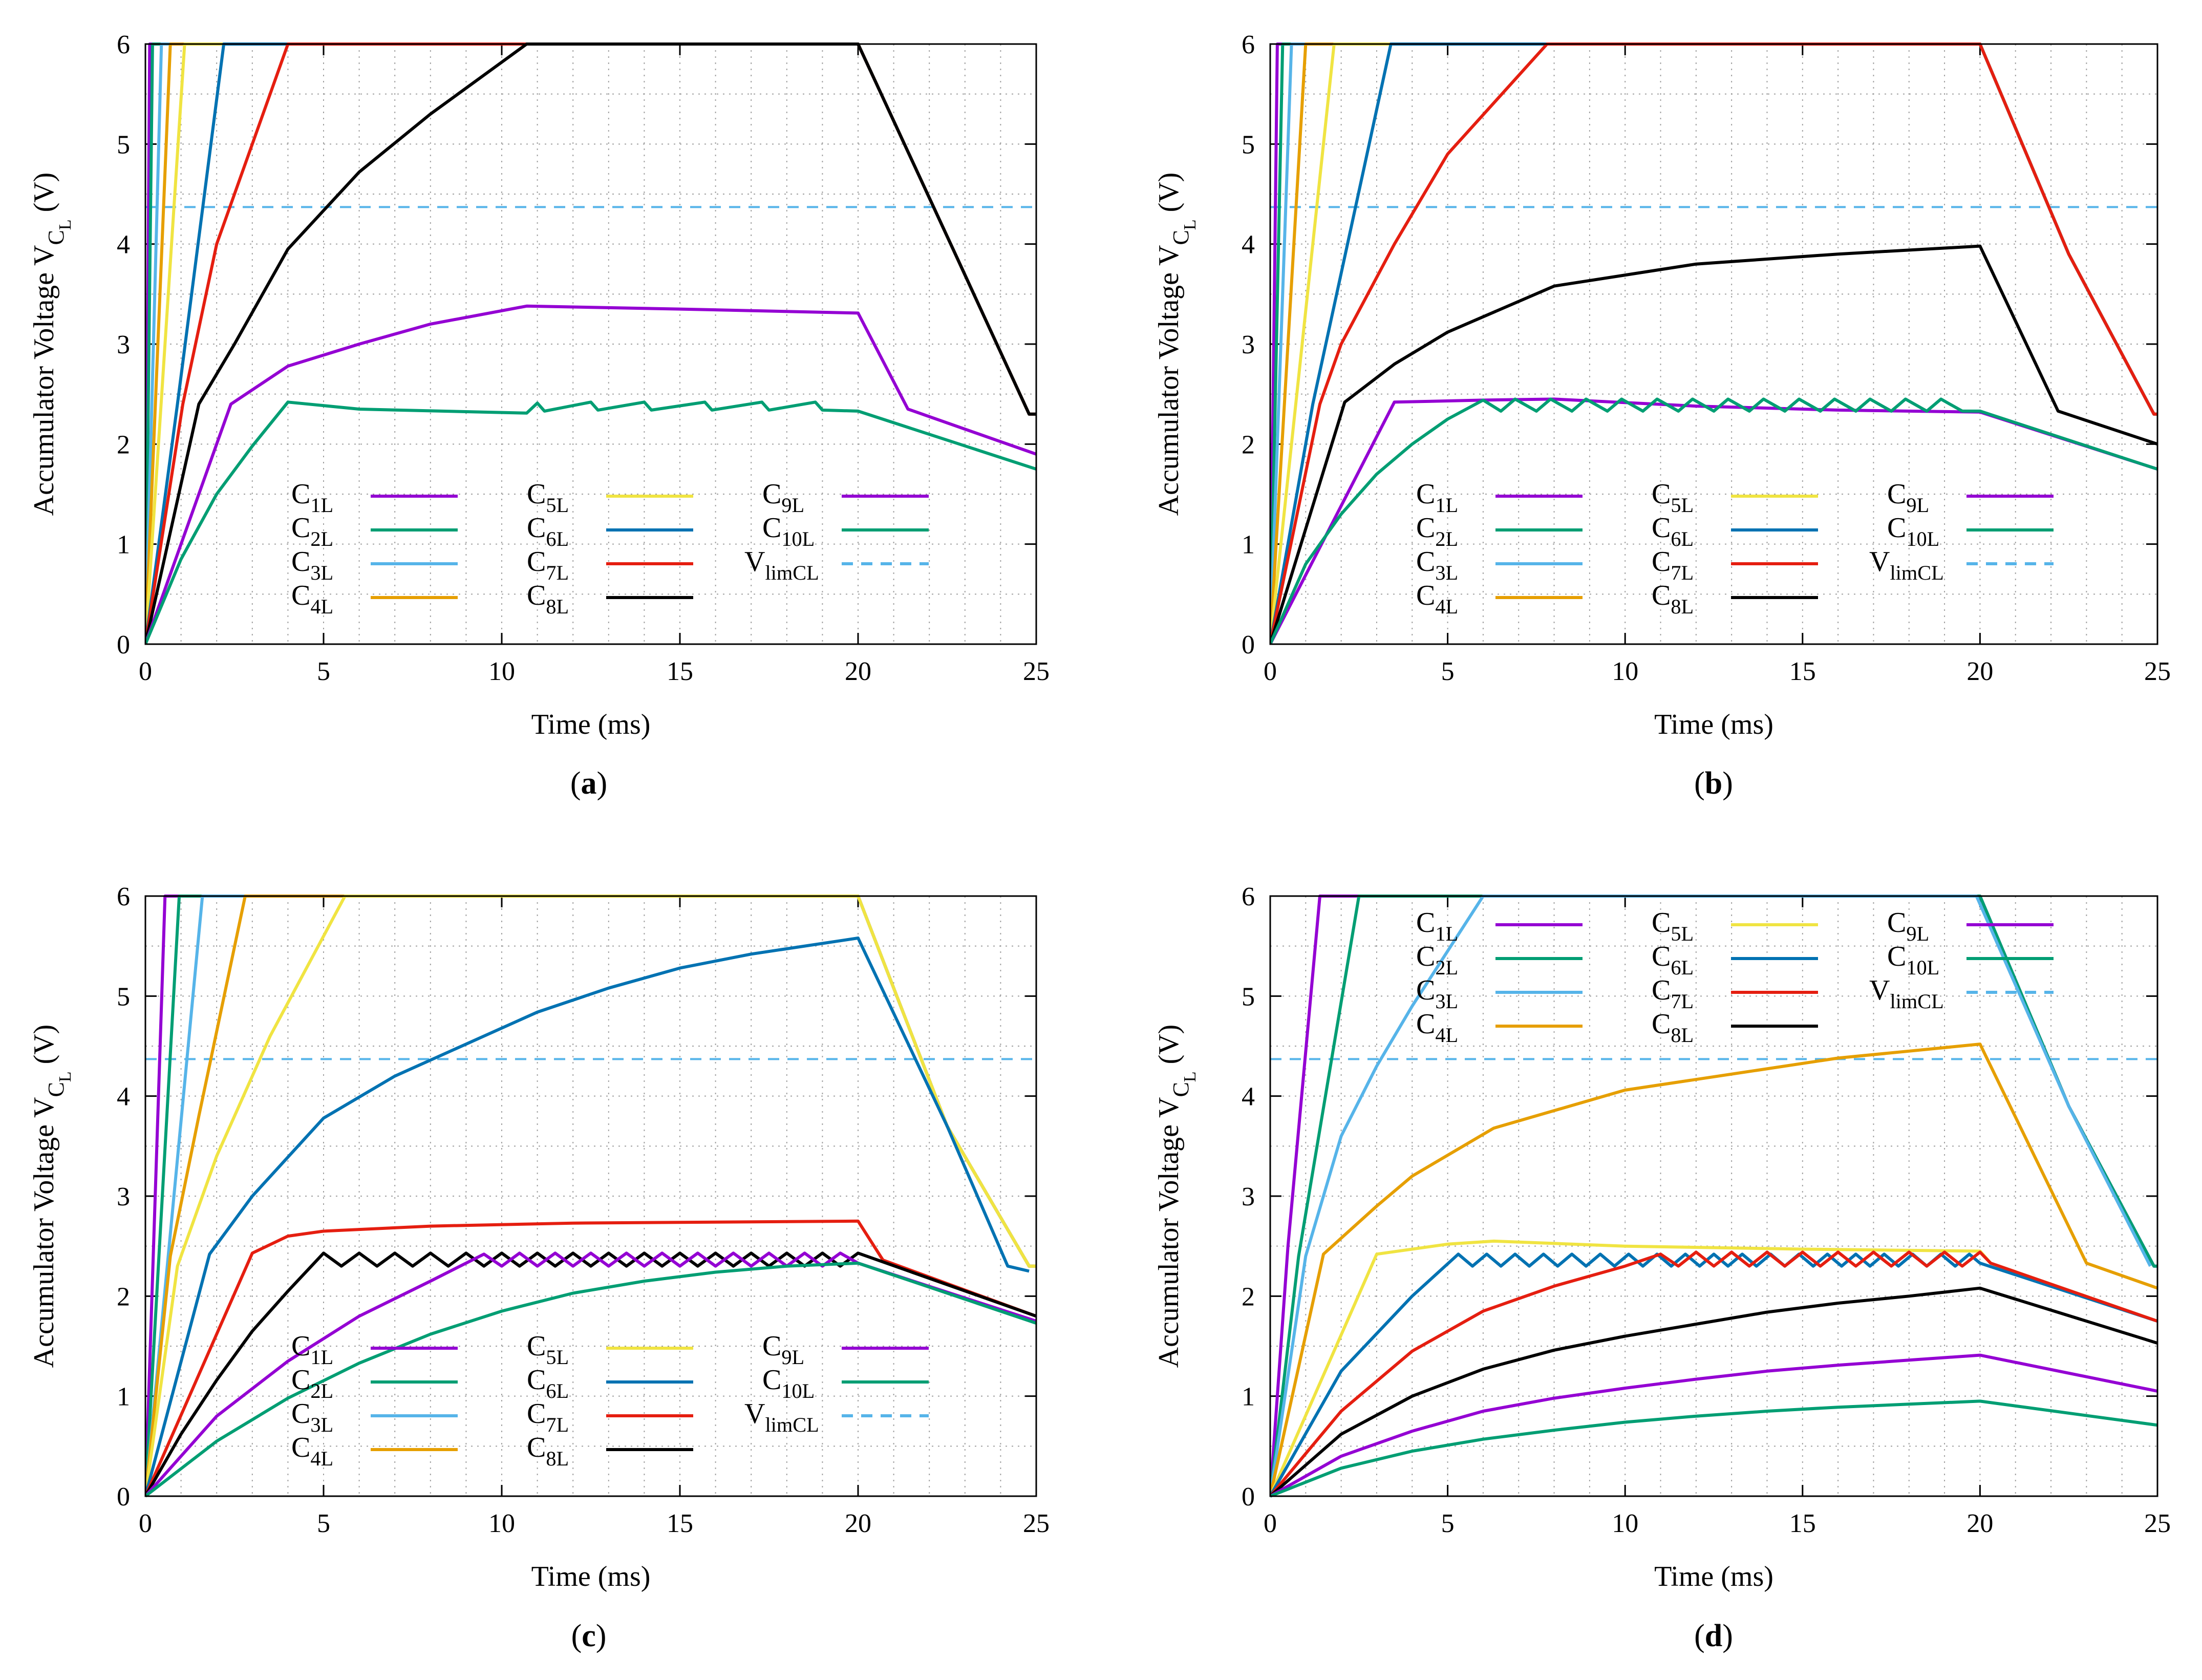 The width and height of the screenshot is (2202, 1680). What do you see at coordinates (798, 1390) in the screenshot?
I see `legend-label-c10l-subscript: 10L` at bounding box center [798, 1390].